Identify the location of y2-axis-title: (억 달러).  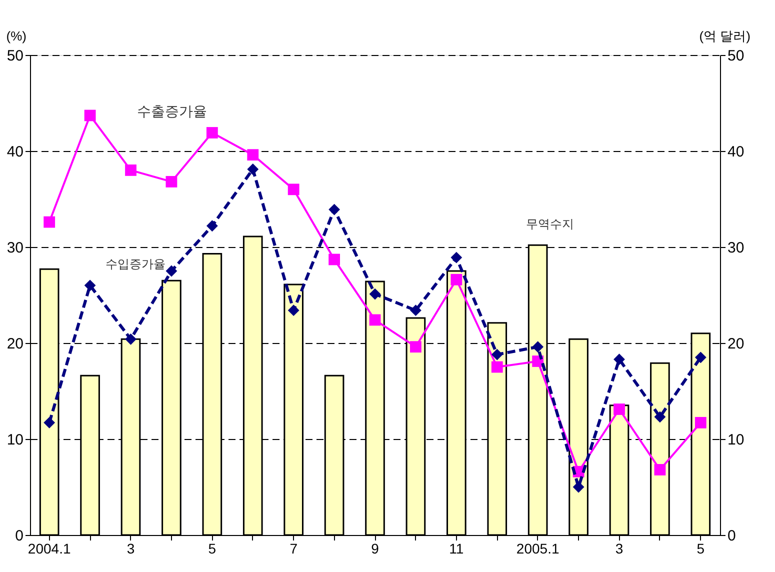
(724, 36).